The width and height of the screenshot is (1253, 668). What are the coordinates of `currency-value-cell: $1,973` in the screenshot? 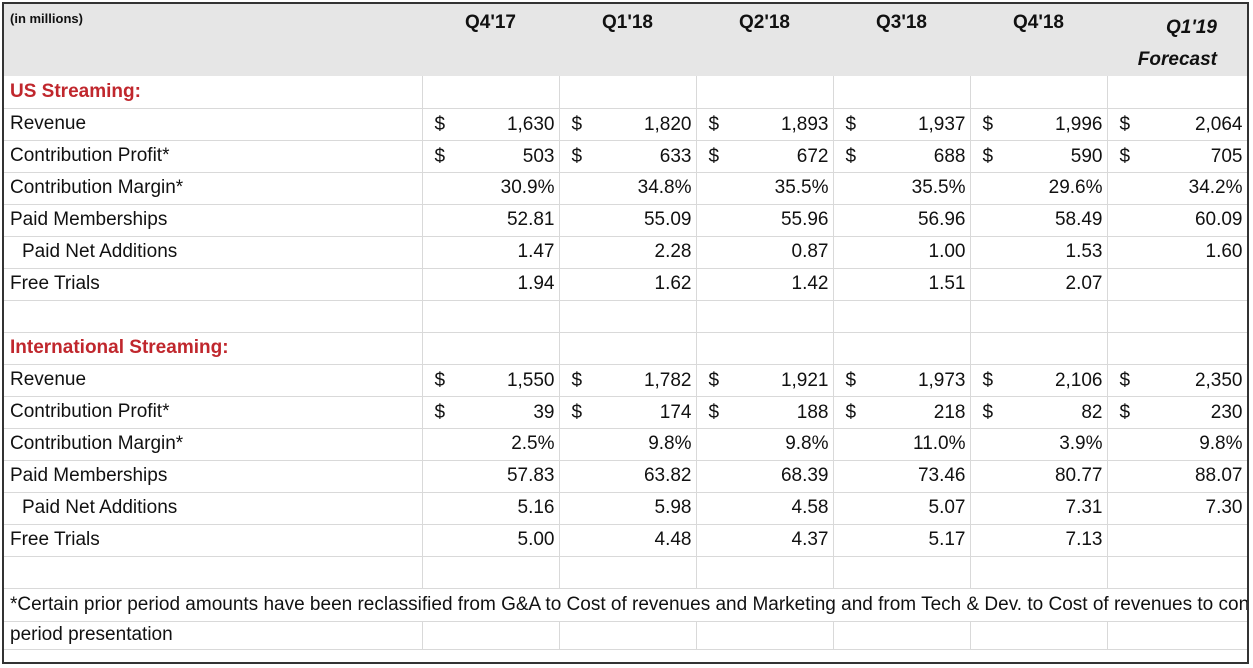 It's located at (902, 380).